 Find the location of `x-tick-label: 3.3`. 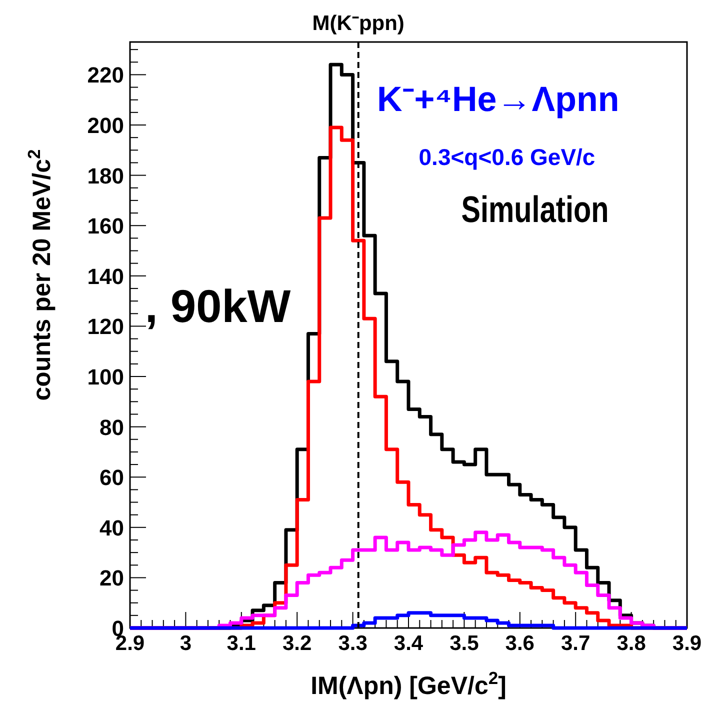

x-tick-label: 3.3 is located at coordinates (353, 643).